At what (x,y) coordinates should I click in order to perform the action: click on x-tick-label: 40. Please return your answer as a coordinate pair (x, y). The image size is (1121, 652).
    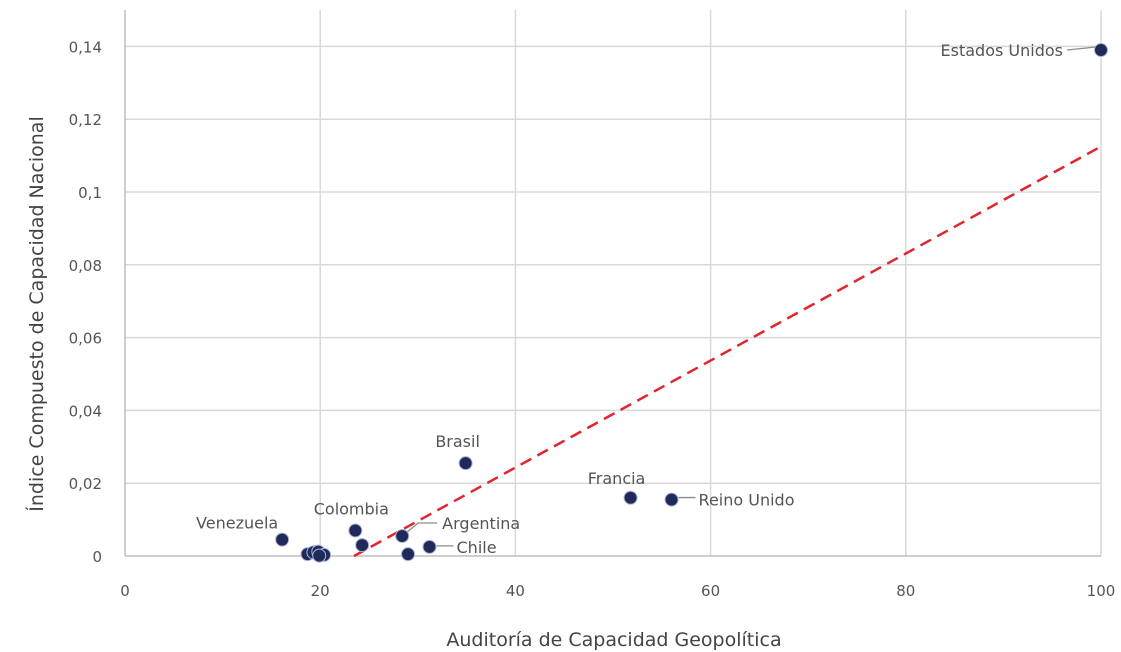
    Looking at the image, I should click on (515, 591).